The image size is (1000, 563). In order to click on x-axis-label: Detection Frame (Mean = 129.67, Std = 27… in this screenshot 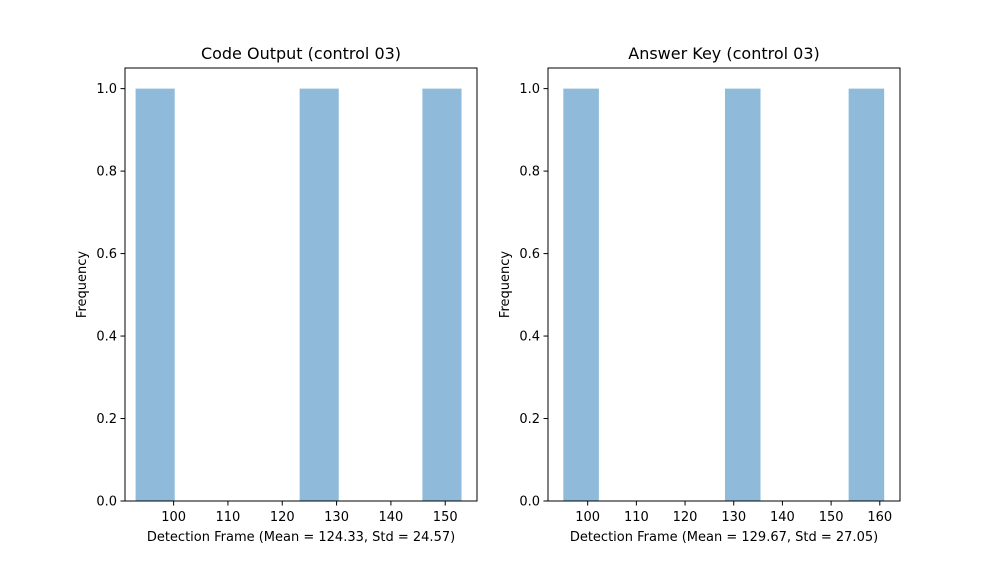, I will do `click(724, 537)`.